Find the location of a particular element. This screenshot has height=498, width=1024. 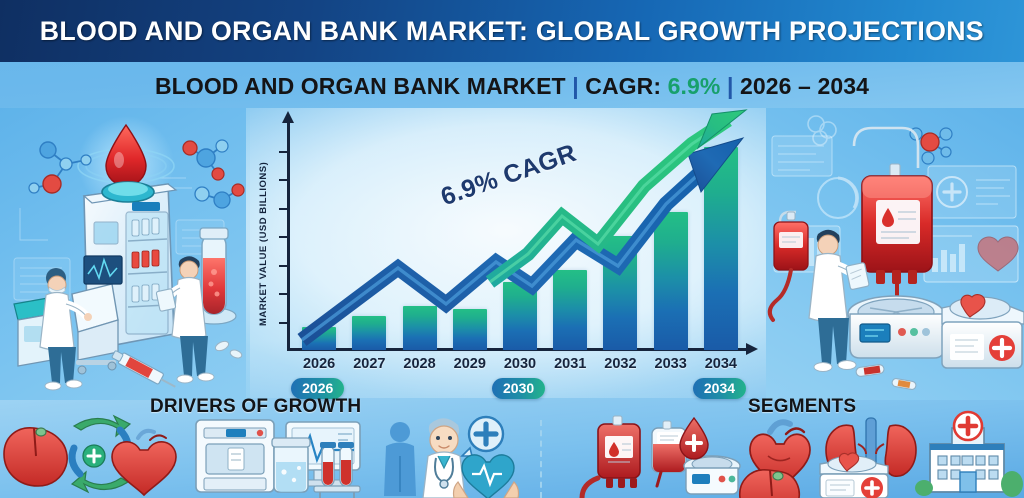

bar-2028 is located at coordinates (419, 327).